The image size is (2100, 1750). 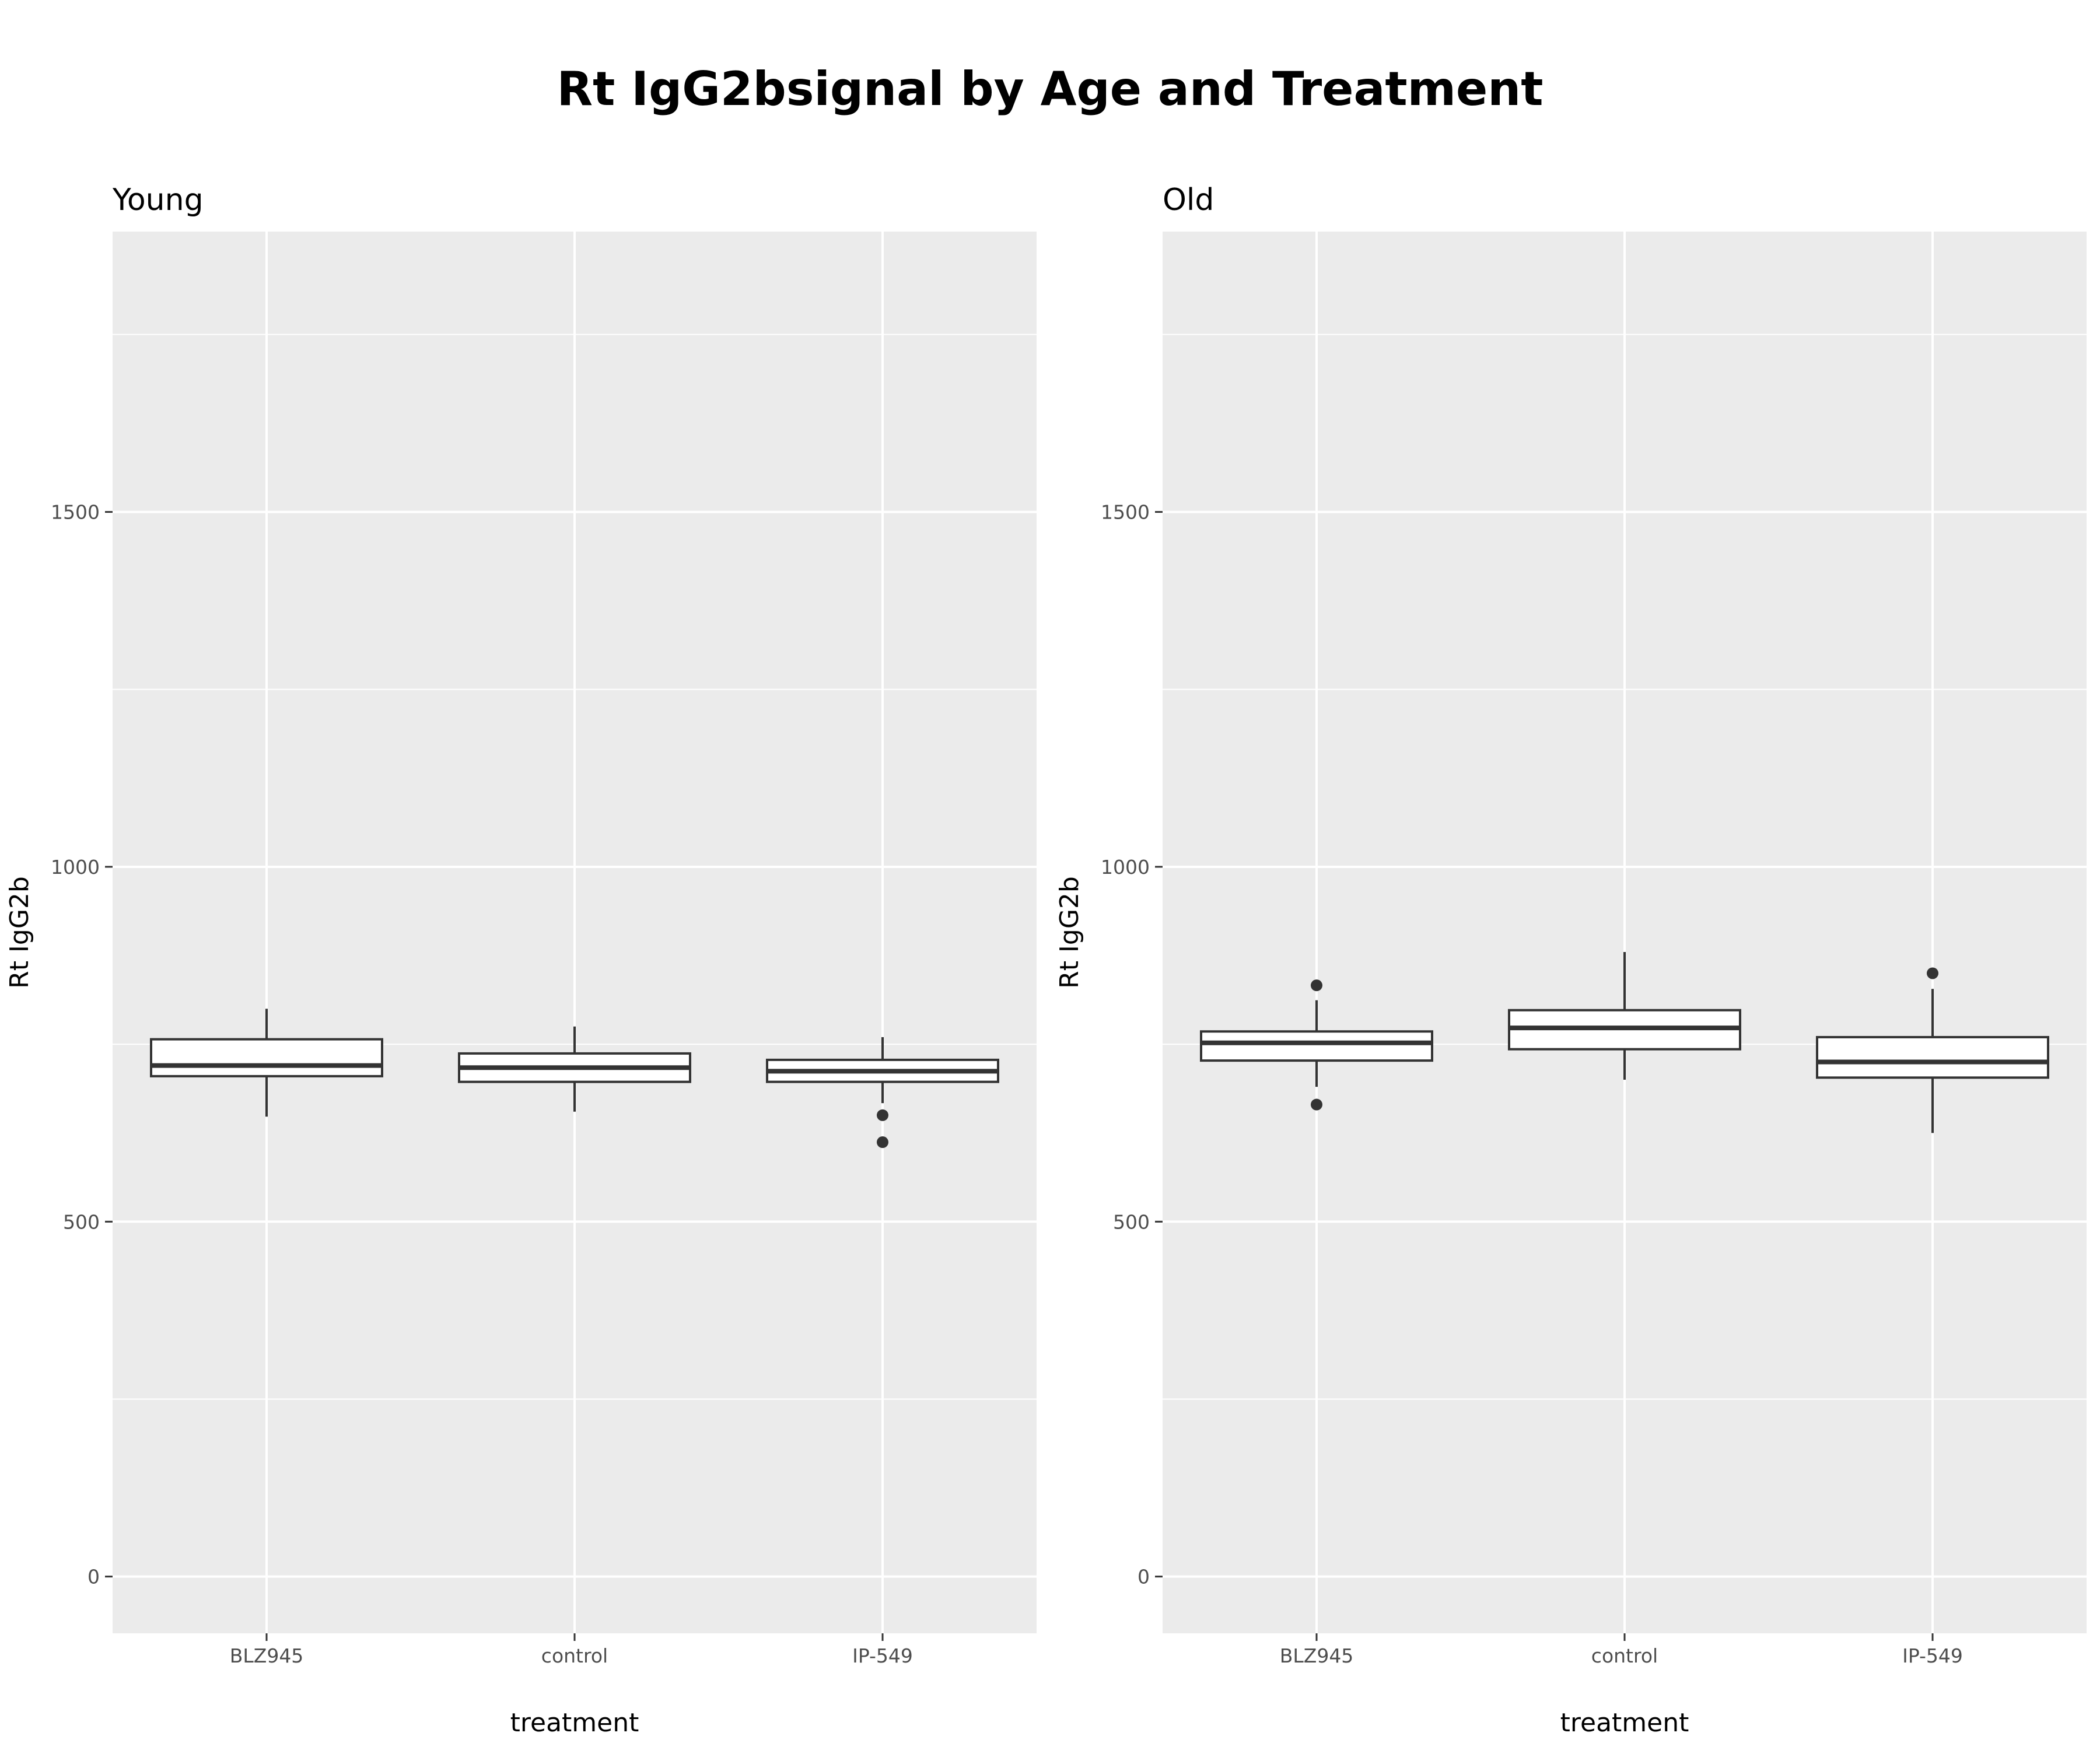 I want to click on panel-title-old: Old, so click(x=1188, y=201).